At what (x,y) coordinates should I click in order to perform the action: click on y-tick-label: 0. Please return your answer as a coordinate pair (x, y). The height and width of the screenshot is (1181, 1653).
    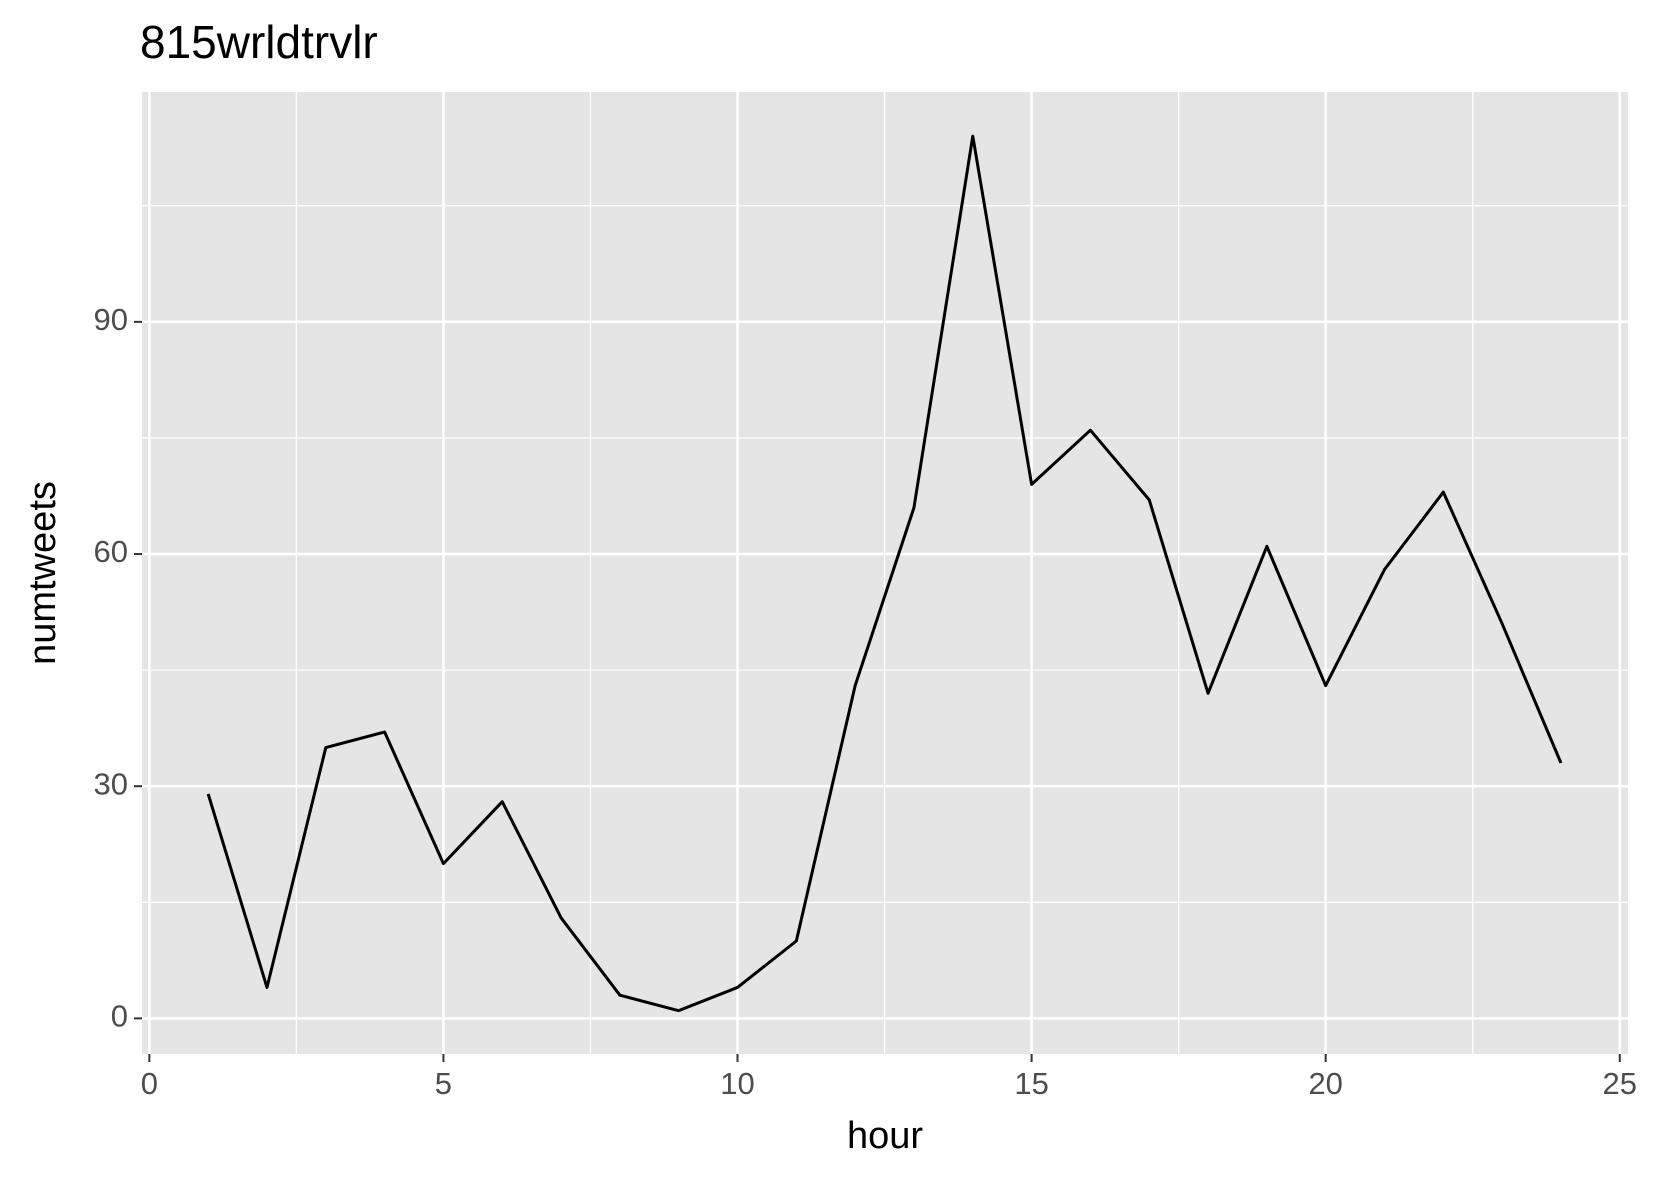
    Looking at the image, I should click on (119, 1016).